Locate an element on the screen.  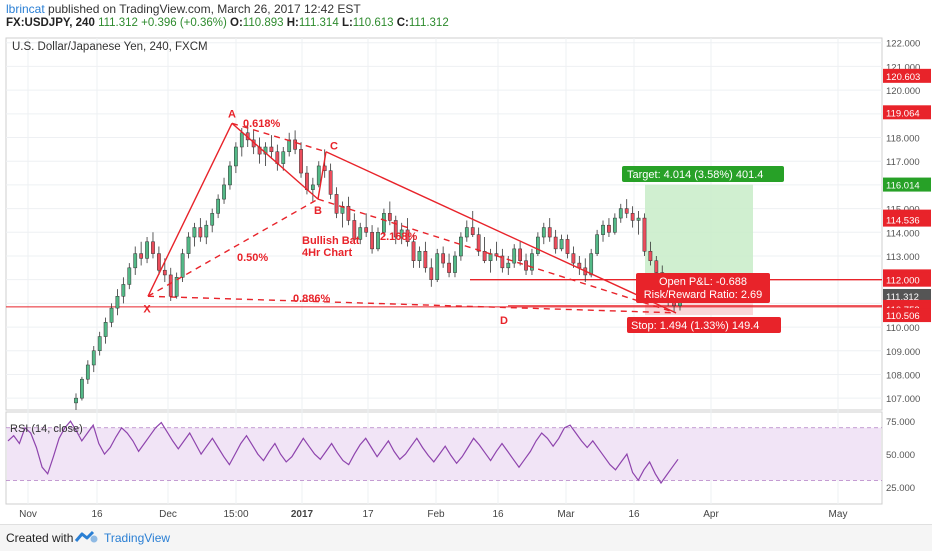
rsi-title: RSI (14, close) is located at coordinates (46, 429).